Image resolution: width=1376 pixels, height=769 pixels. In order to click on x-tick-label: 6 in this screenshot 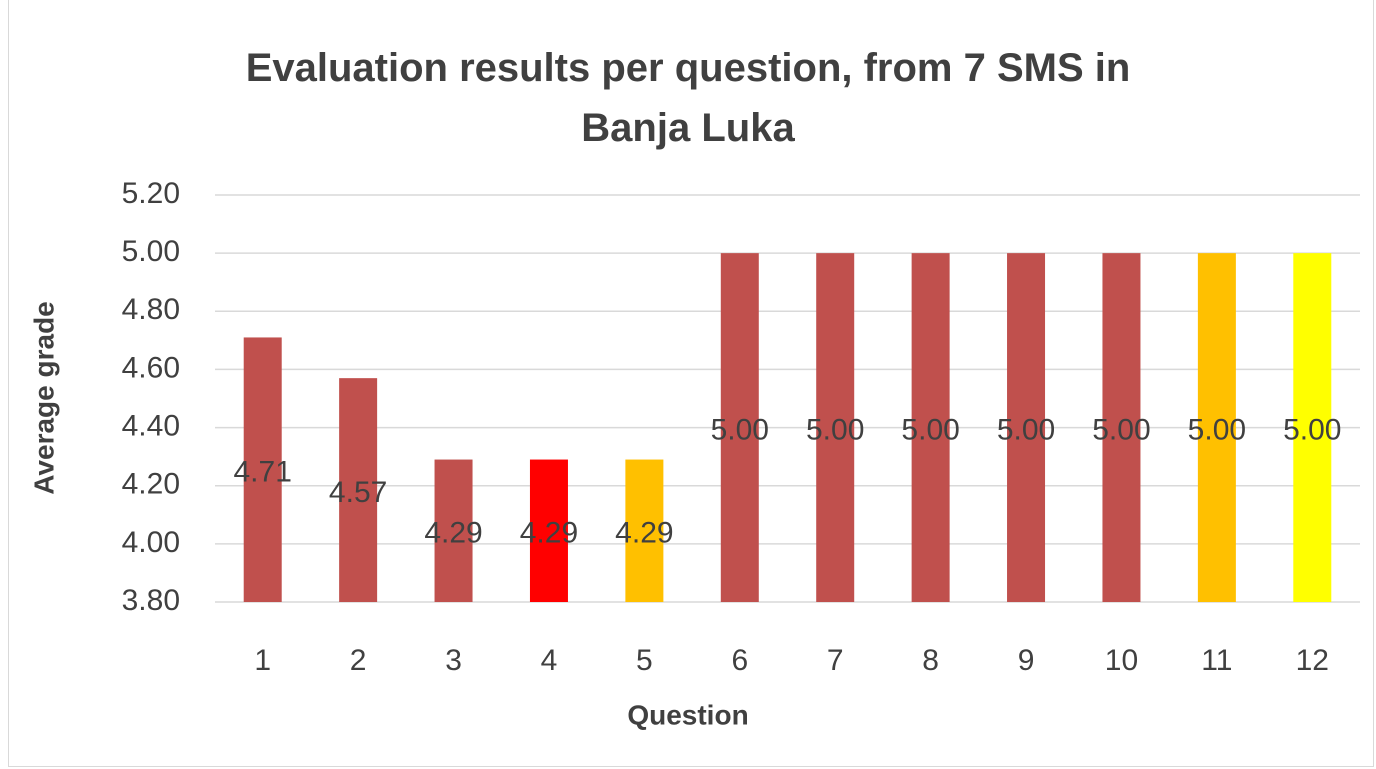, I will do `click(739, 660)`.